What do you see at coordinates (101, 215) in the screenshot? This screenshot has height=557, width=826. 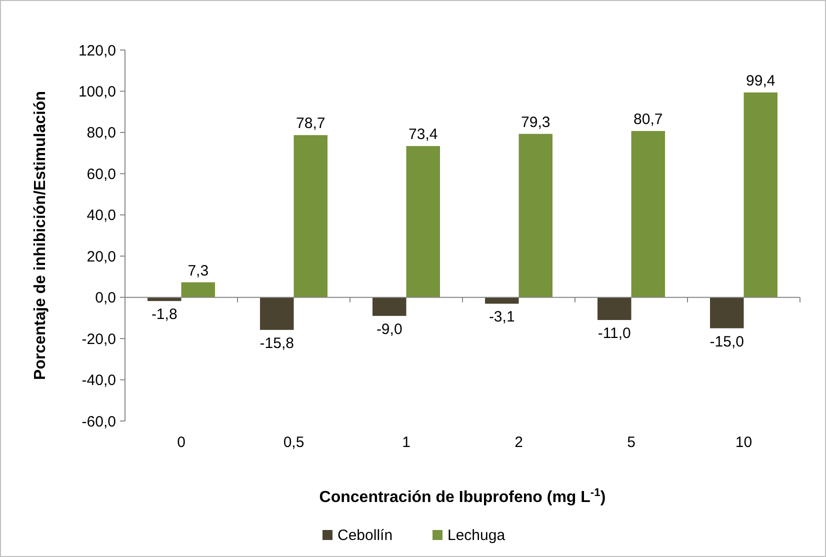 I see `y-tick-label: 40,0` at bounding box center [101, 215].